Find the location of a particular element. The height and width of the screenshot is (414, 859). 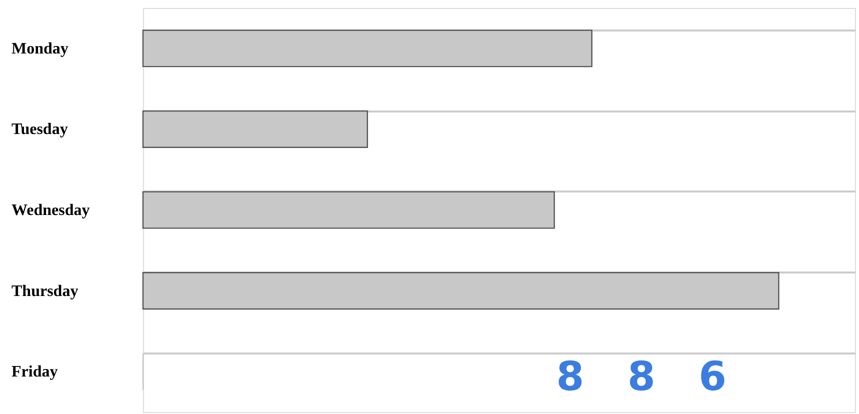

y-tick-label: Monday is located at coordinates (40, 49).